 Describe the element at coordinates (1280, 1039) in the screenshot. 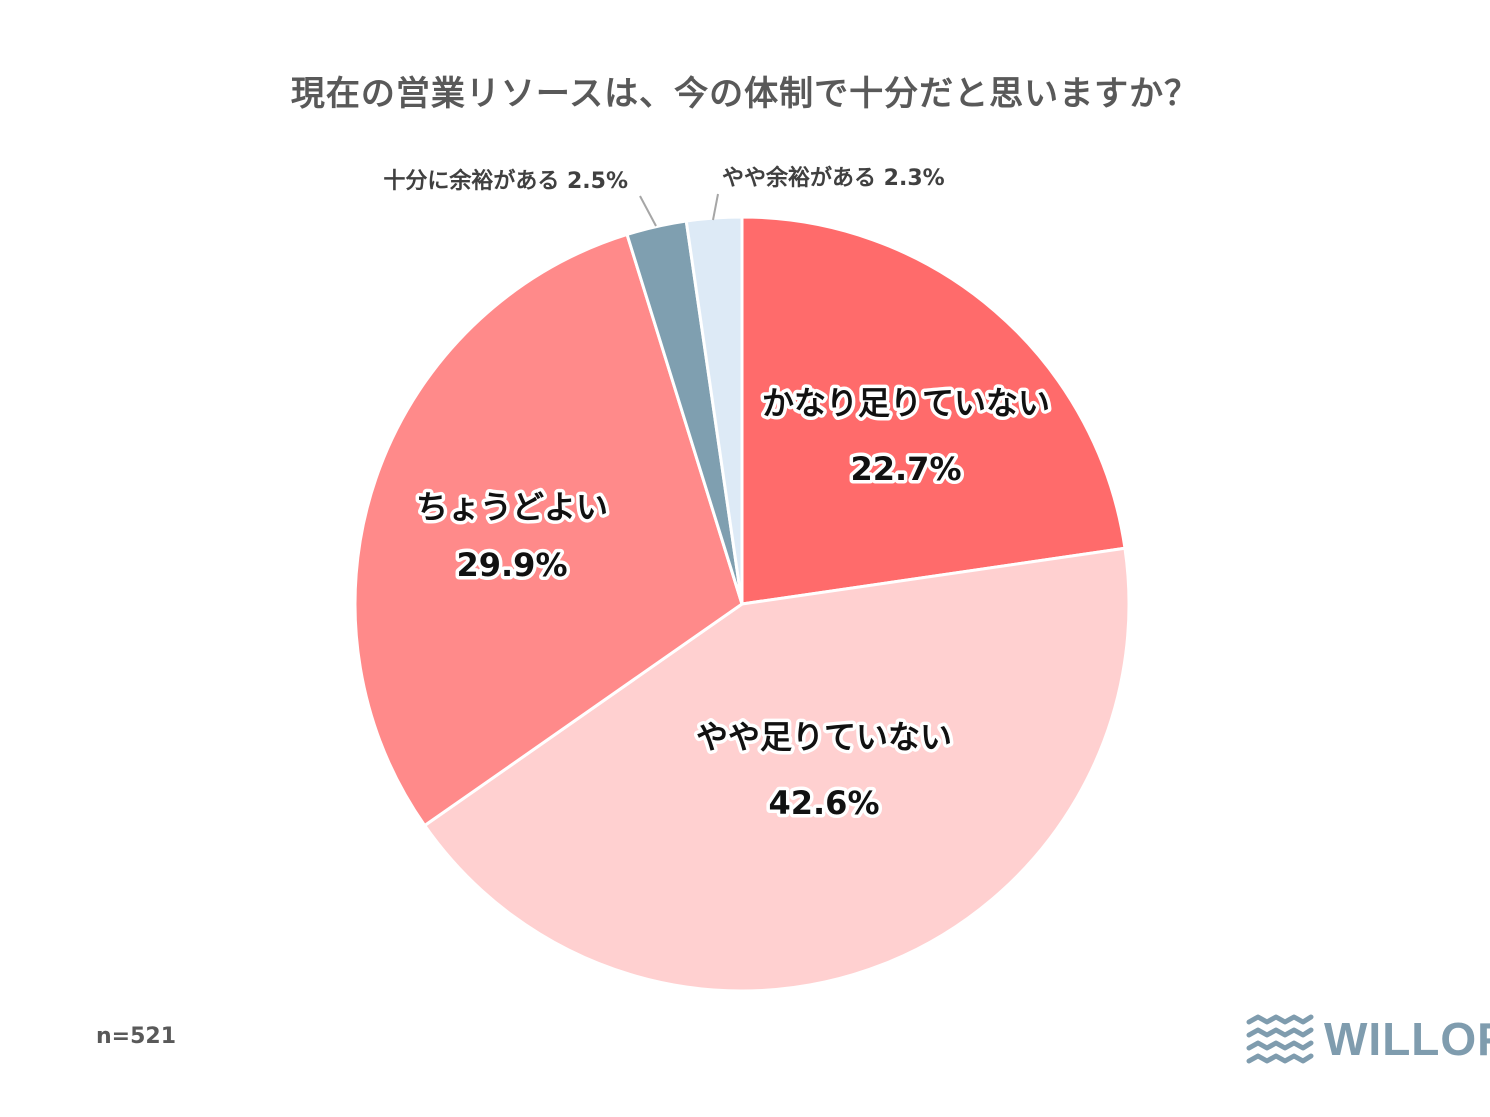

I see `wave-logo-icon` at that location.